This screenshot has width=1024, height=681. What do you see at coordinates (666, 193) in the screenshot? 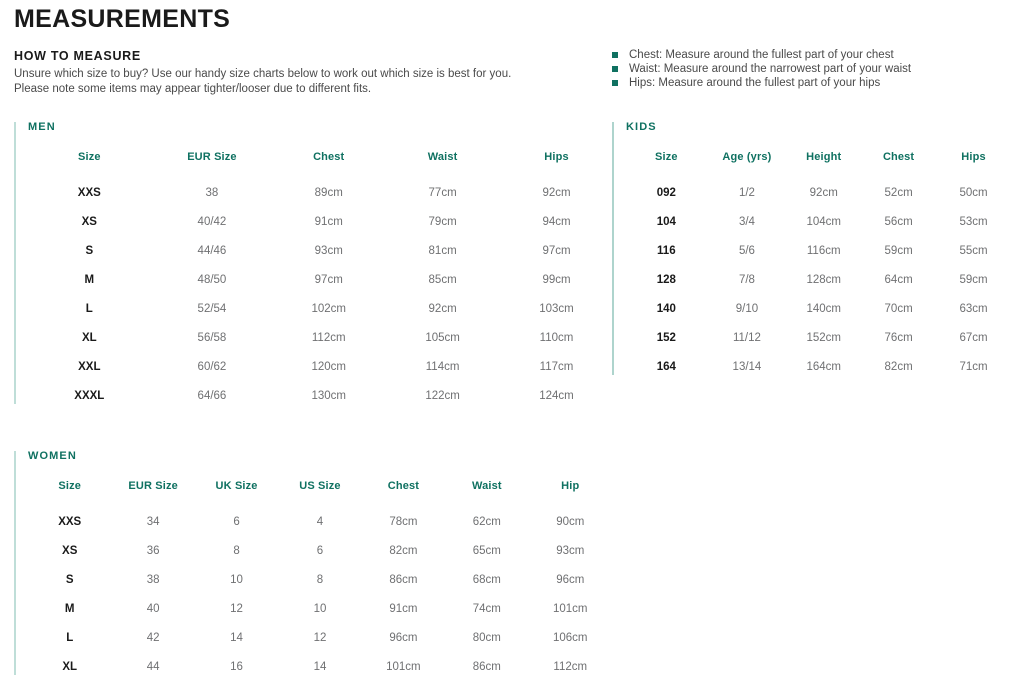
I see `cell-size: 092` at bounding box center [666, 193].